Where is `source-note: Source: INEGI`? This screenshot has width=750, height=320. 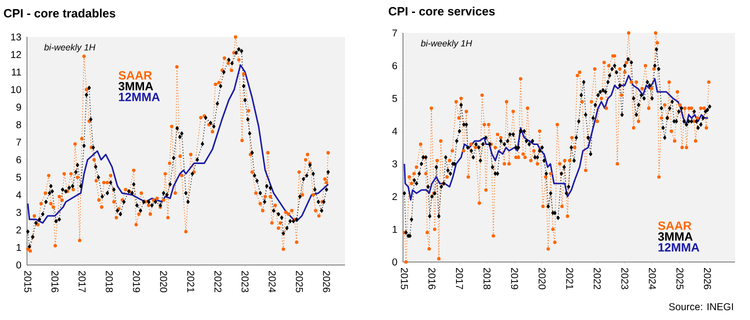
source-note: Source: INEGI is located at coordinates (701, 306).